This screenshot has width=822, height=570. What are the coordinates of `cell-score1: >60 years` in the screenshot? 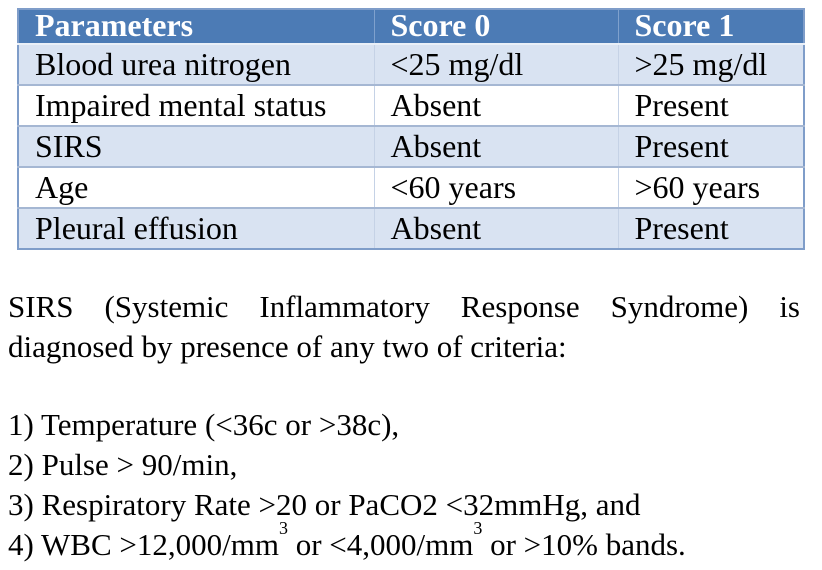 It's located at (711, 187).